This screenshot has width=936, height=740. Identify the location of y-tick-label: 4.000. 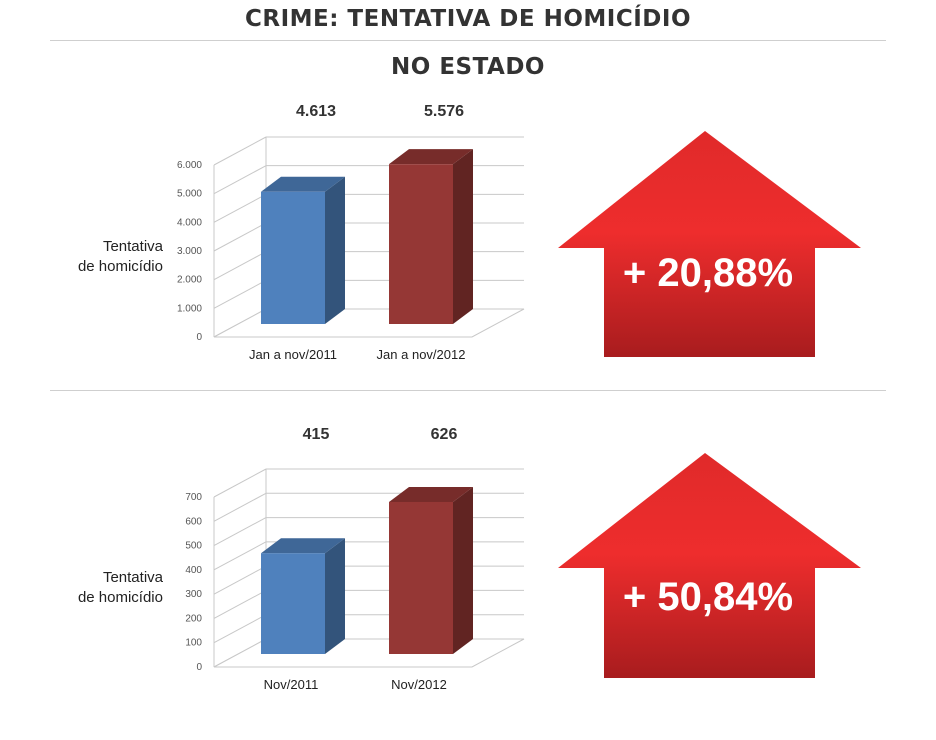
(189, 222).